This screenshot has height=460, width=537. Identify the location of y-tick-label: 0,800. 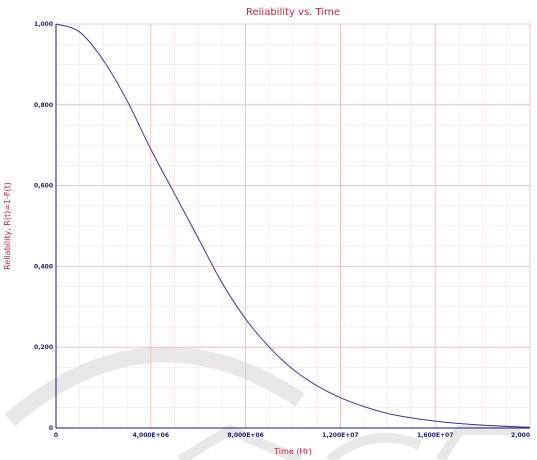
(43, 105).